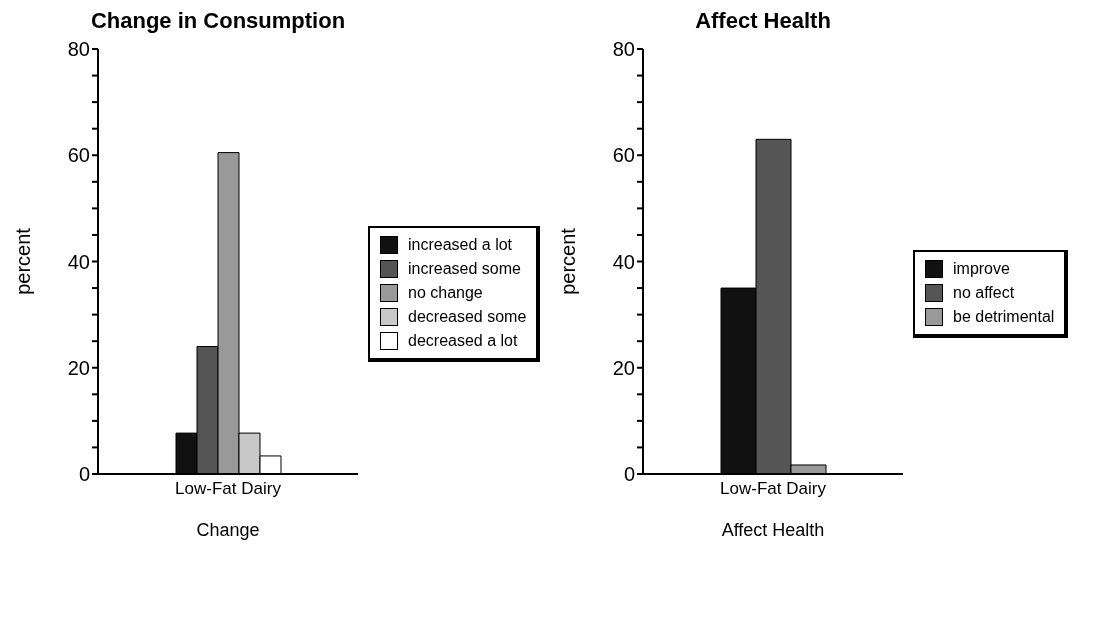 The height and width of the screenshot is (625, 1101). I want to click on legend-label: decreased some, so click(467, 317).